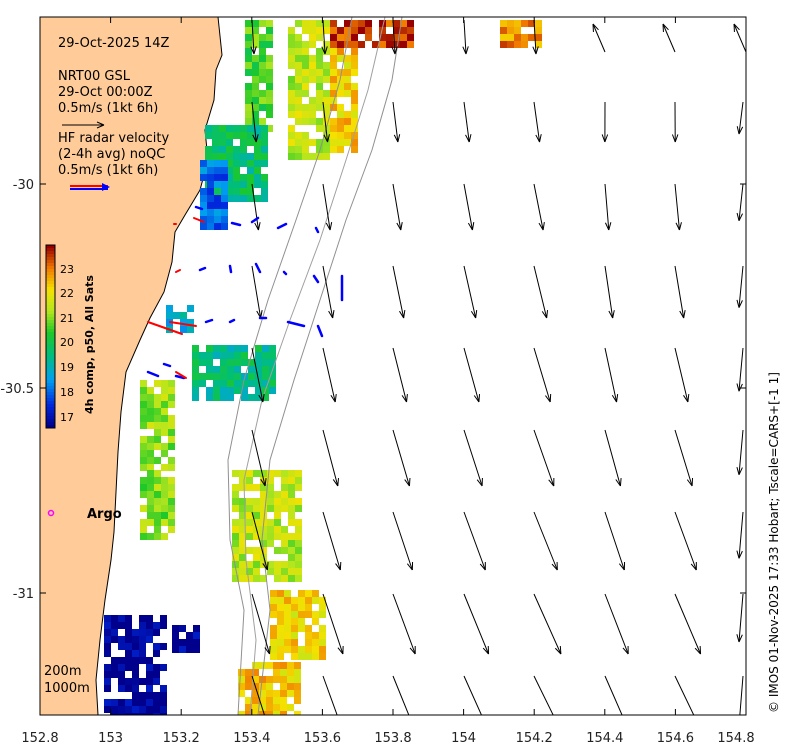 The height and width of the screenshot is (754, 790). What do you see at coordinates (230, 269) in the screenshot?
I see `radar-vector` at bounding box center [230, 269].